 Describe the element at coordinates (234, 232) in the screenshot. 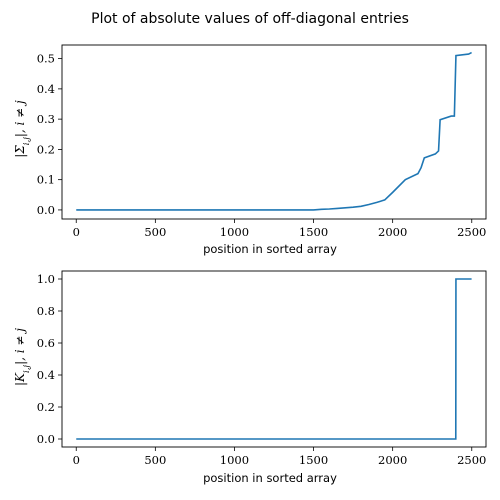

I see `sigma-x-tick-label: 1000` at that location.